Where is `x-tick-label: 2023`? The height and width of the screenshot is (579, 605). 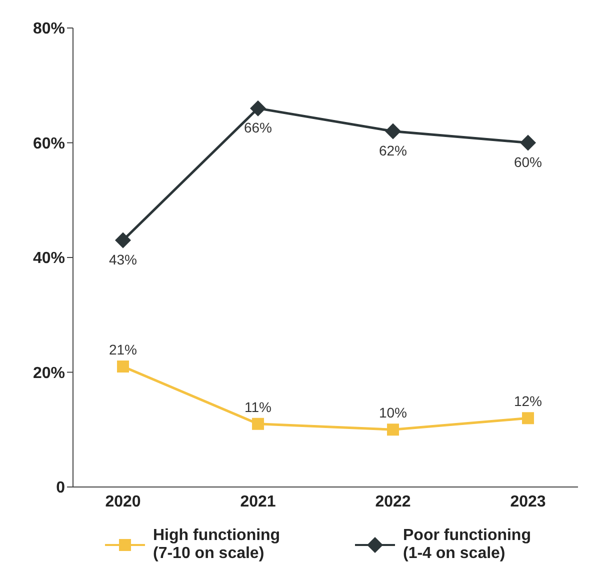
x-tick-label: 2023 is located at coordinates (528, 501).